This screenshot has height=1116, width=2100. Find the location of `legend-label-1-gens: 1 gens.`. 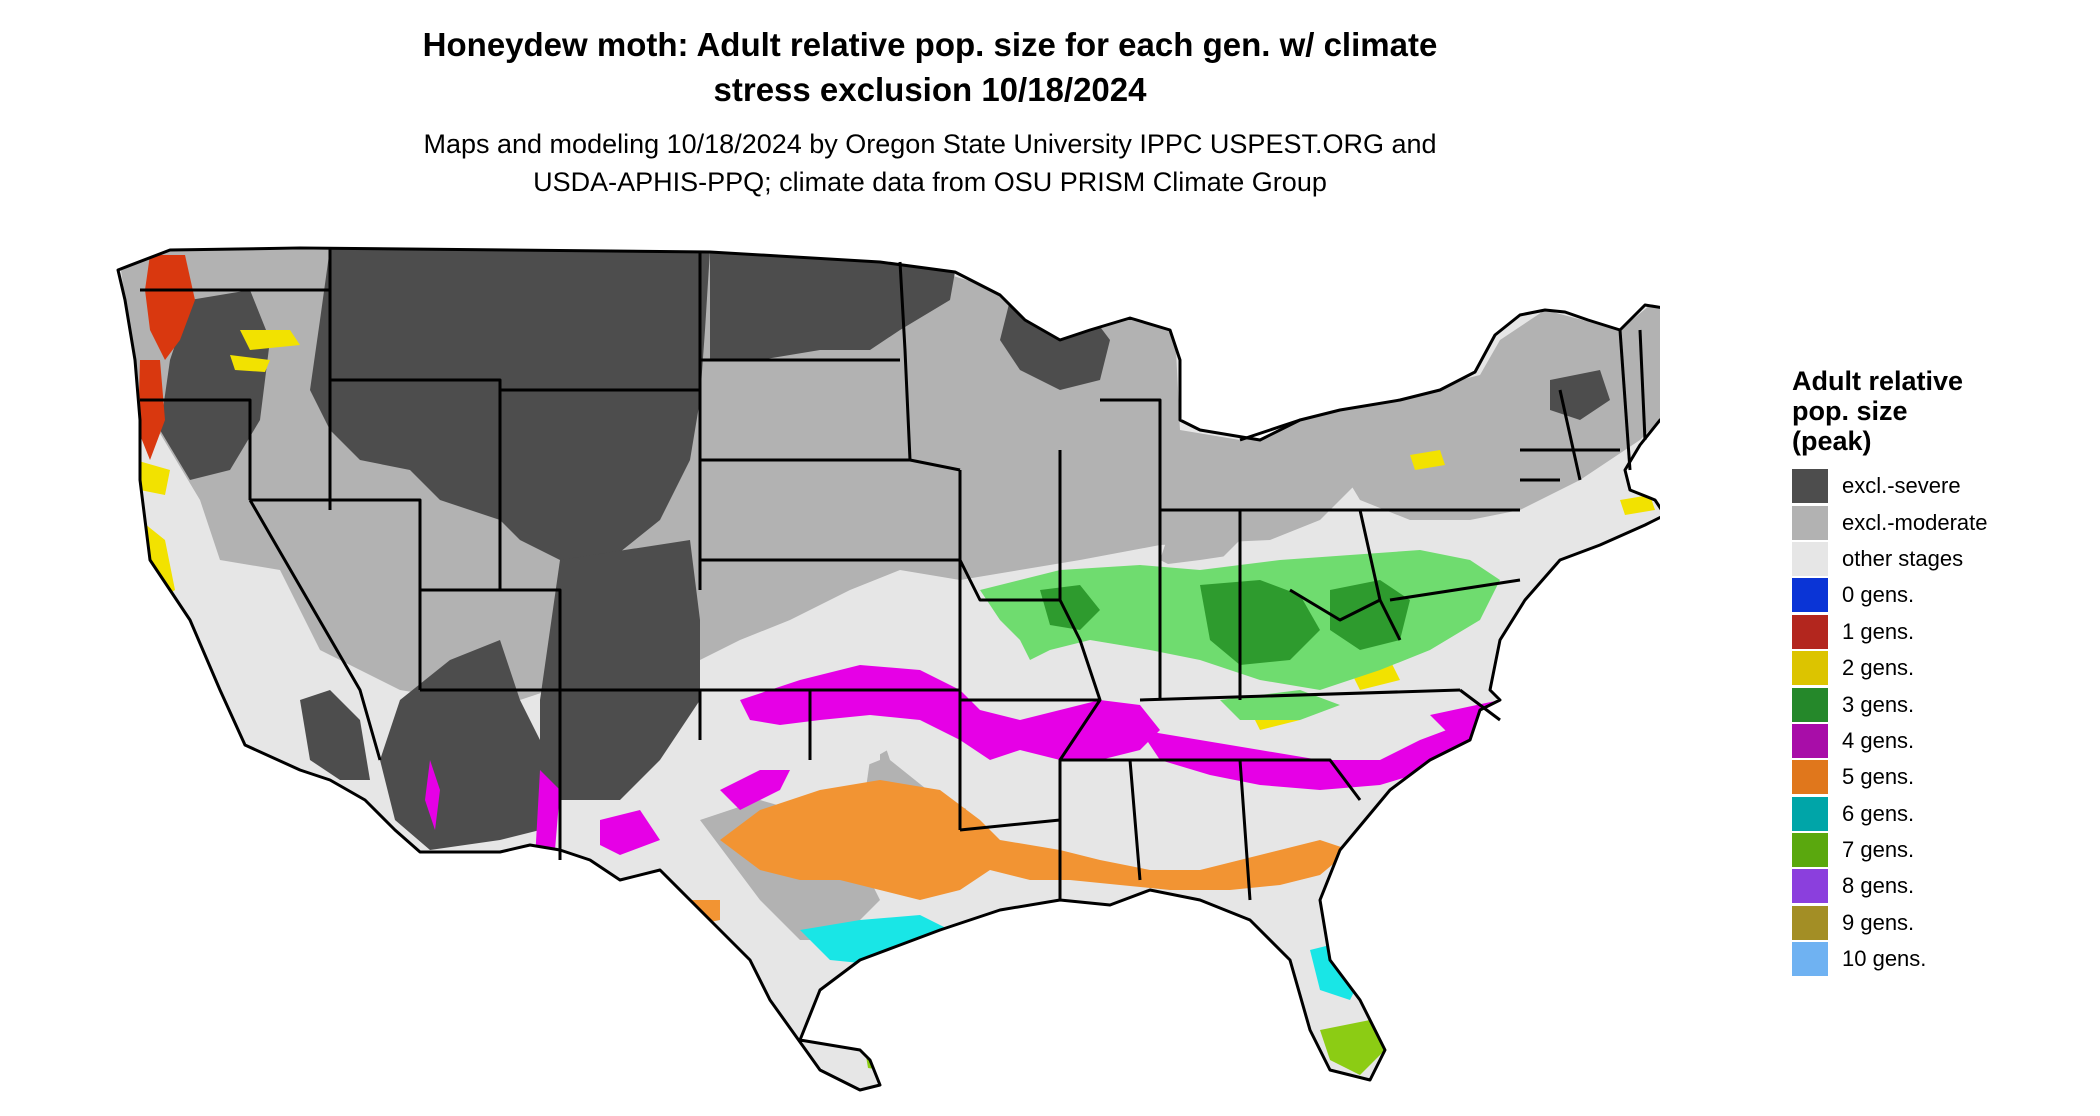

legend-label-1-gens: 1 gens. is located at coordinates (1878, 631).